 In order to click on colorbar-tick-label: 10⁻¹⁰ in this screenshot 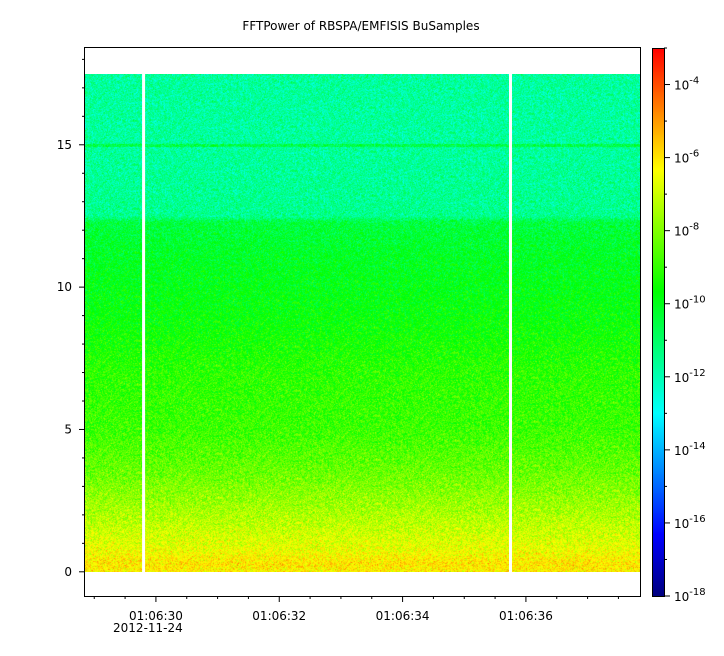, I will do `click(690, 303)`.